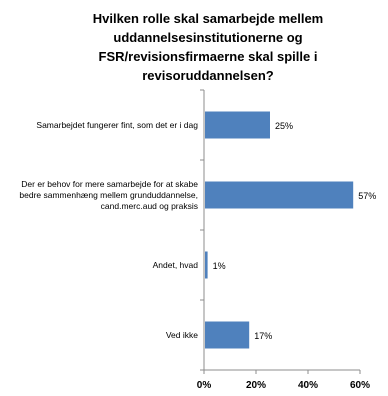 This screenshot has width=388, height=396. I want to click on x-tick-label: 20%, so click(256, 385).